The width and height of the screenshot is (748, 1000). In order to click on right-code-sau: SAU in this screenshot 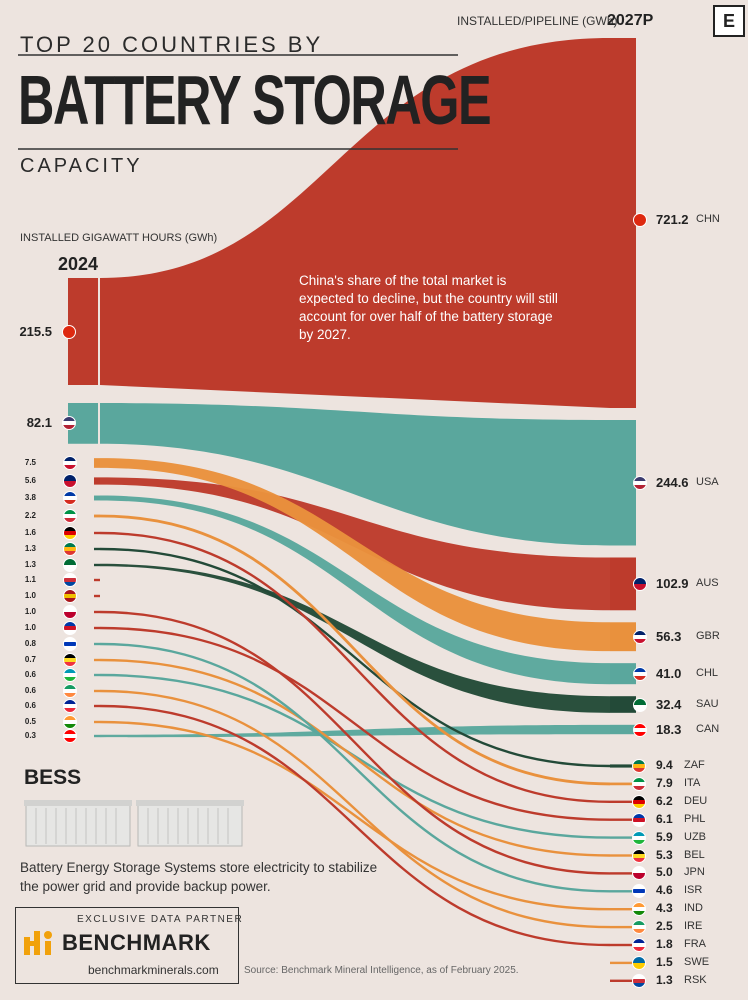, I will do `click(707, 703)`.